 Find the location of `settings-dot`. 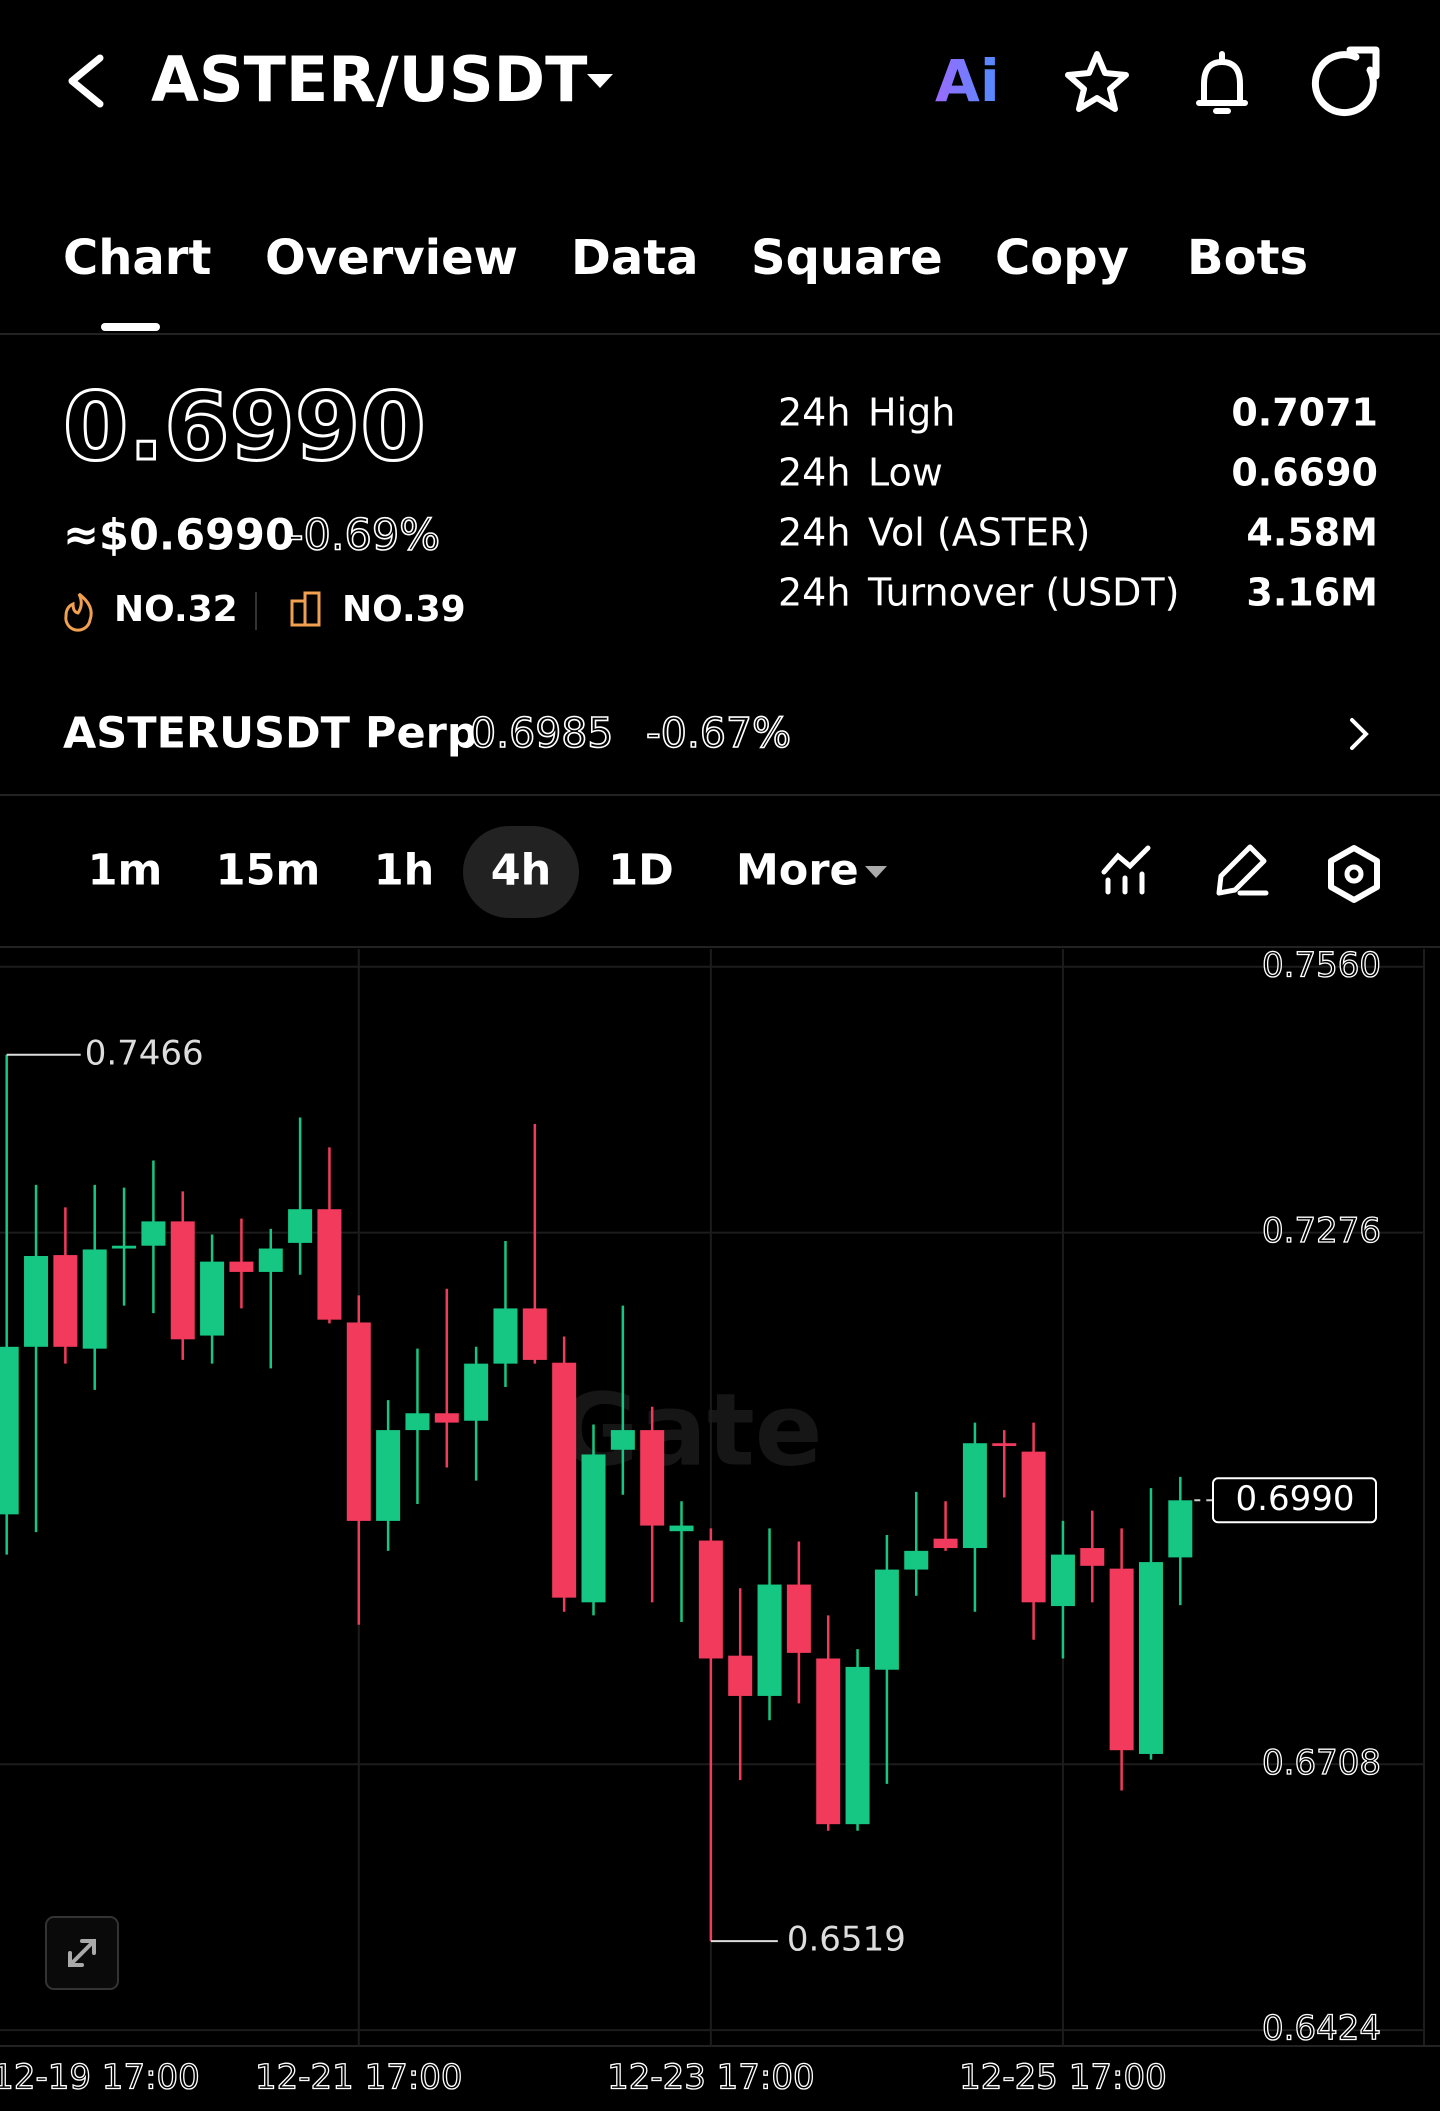

settings-dot is located at coordinates (1354, 874).